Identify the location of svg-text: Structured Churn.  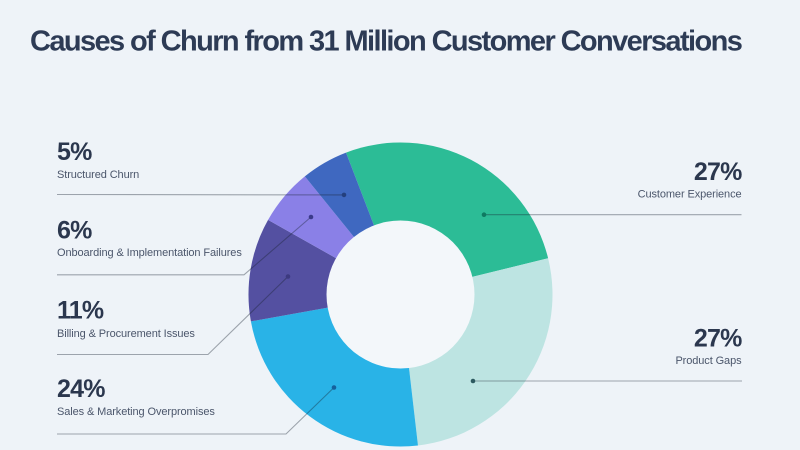
(98, 175).